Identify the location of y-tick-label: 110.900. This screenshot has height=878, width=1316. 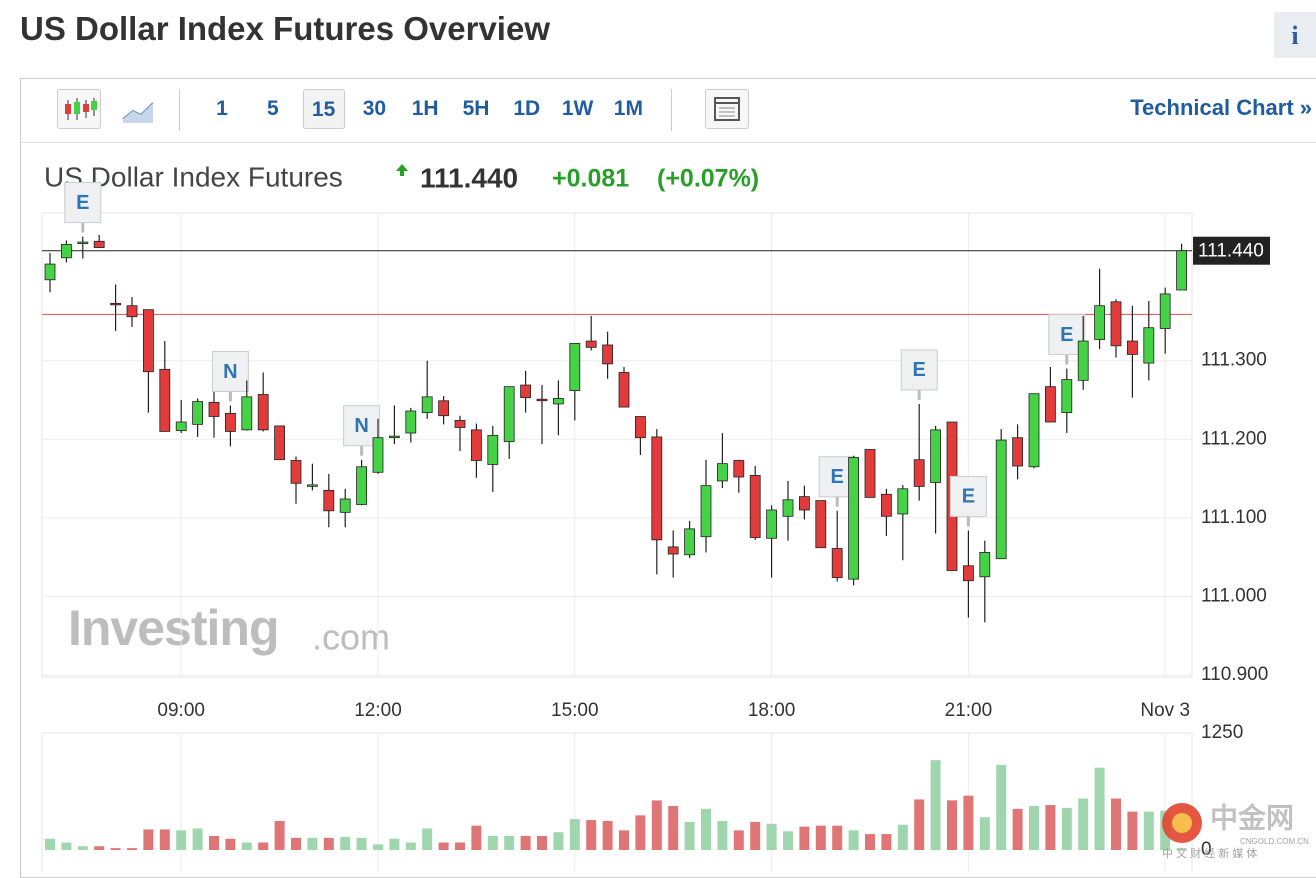
(1234, 674).